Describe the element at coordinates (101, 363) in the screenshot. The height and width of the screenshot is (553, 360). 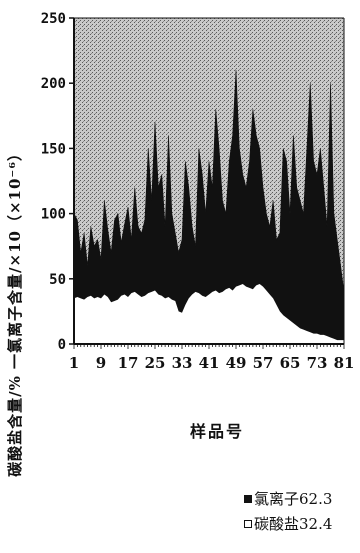
I see `x-tick-label: 9` at that location.